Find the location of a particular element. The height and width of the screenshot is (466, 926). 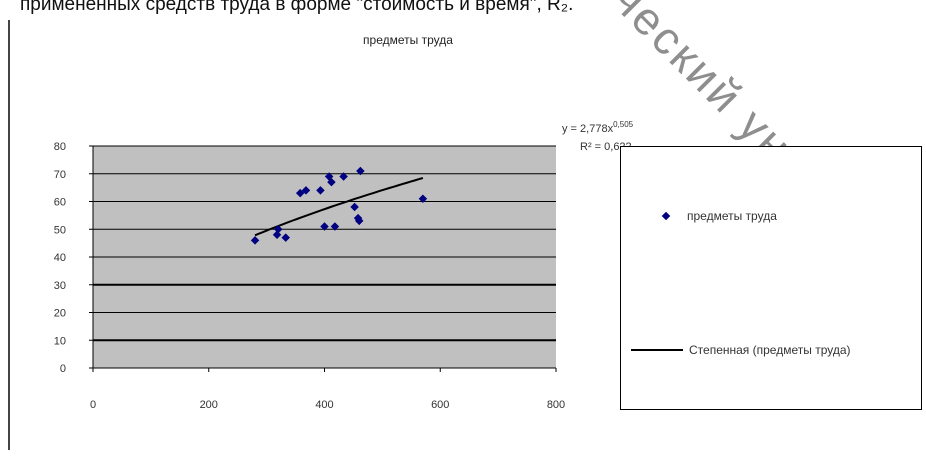

x-tick-label: 400 is located at coordinates (324, 405).